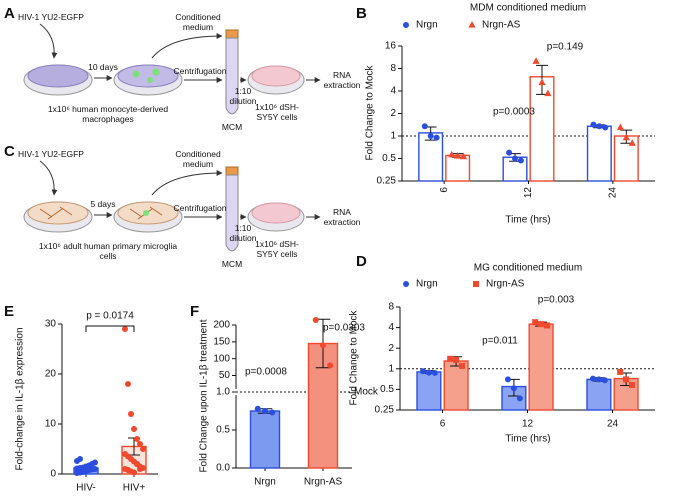 The image size is (681, 499). I want to click on y-tick-label: 10, so click(51, 424).